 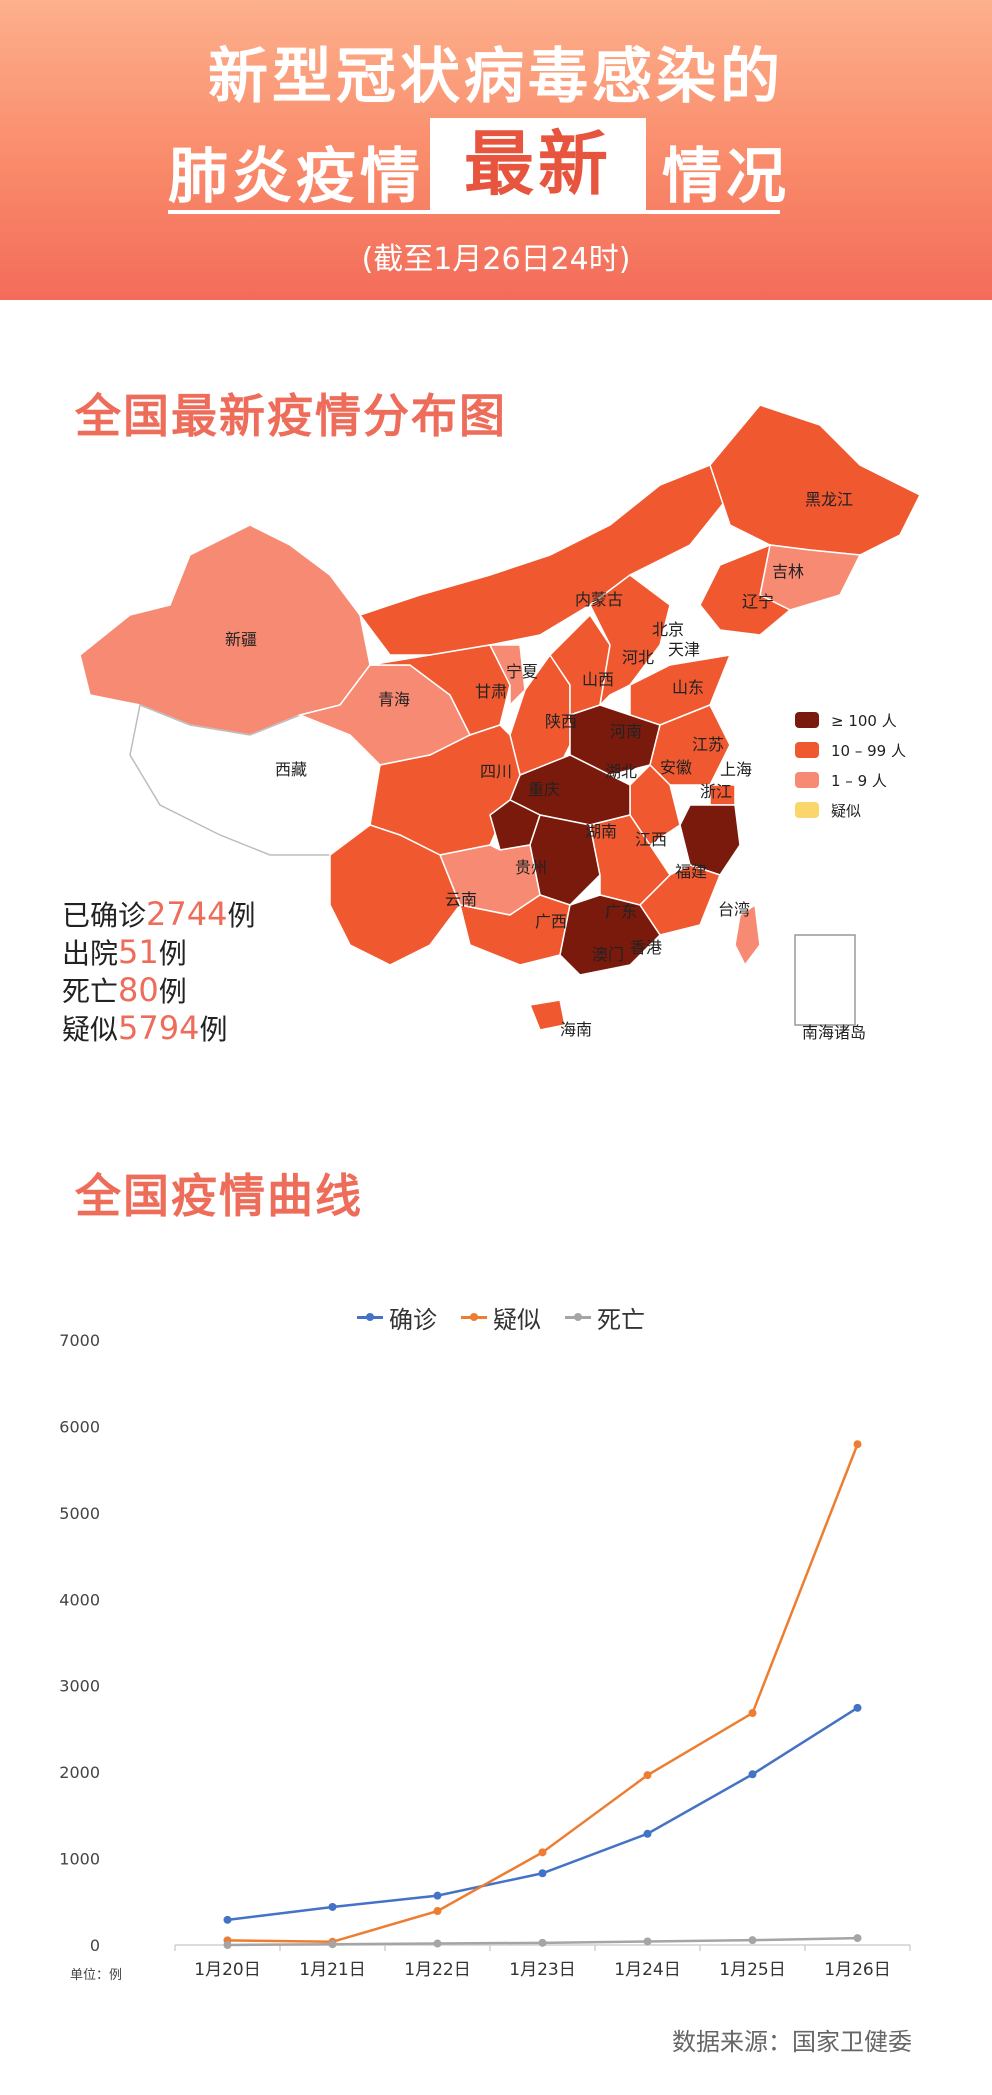 I want to click on legend-item: 疑似, so click(x=850, y=810).